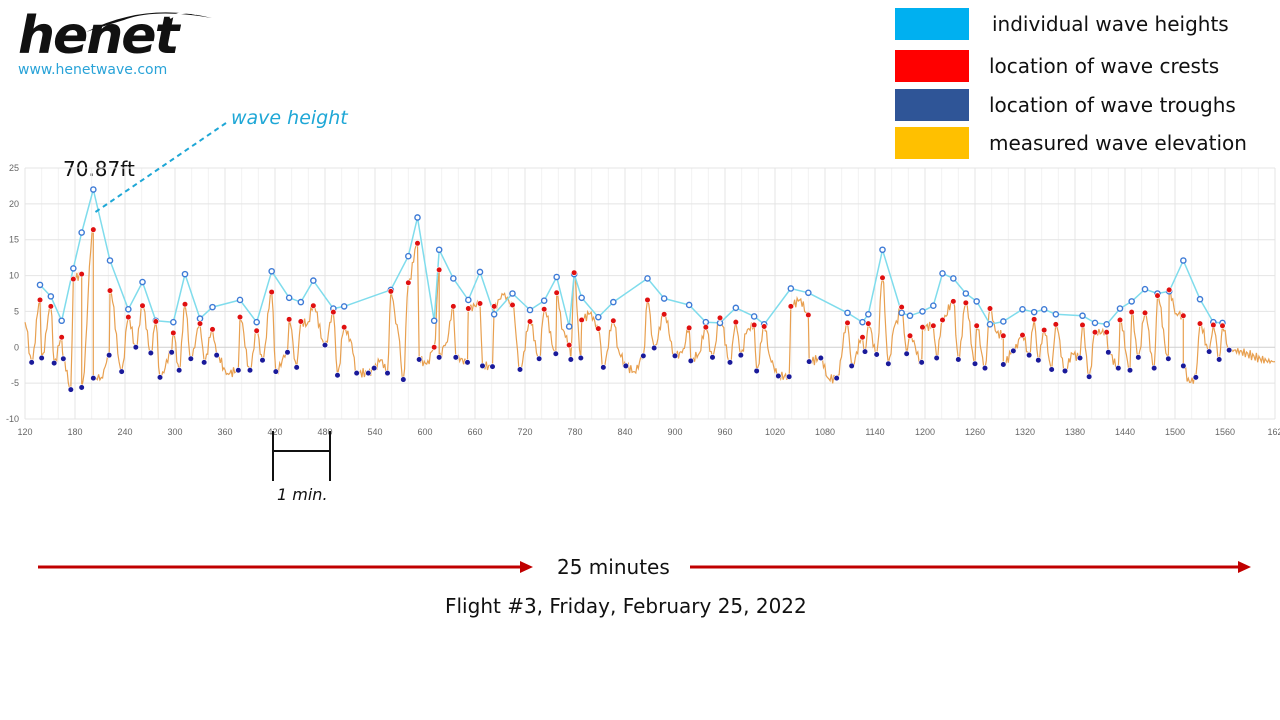 This screenshot has height=720, width=1280. Describe the element at coordinates (14, 276) in the screenshot. I see `y-tick-label: 10` at that location.